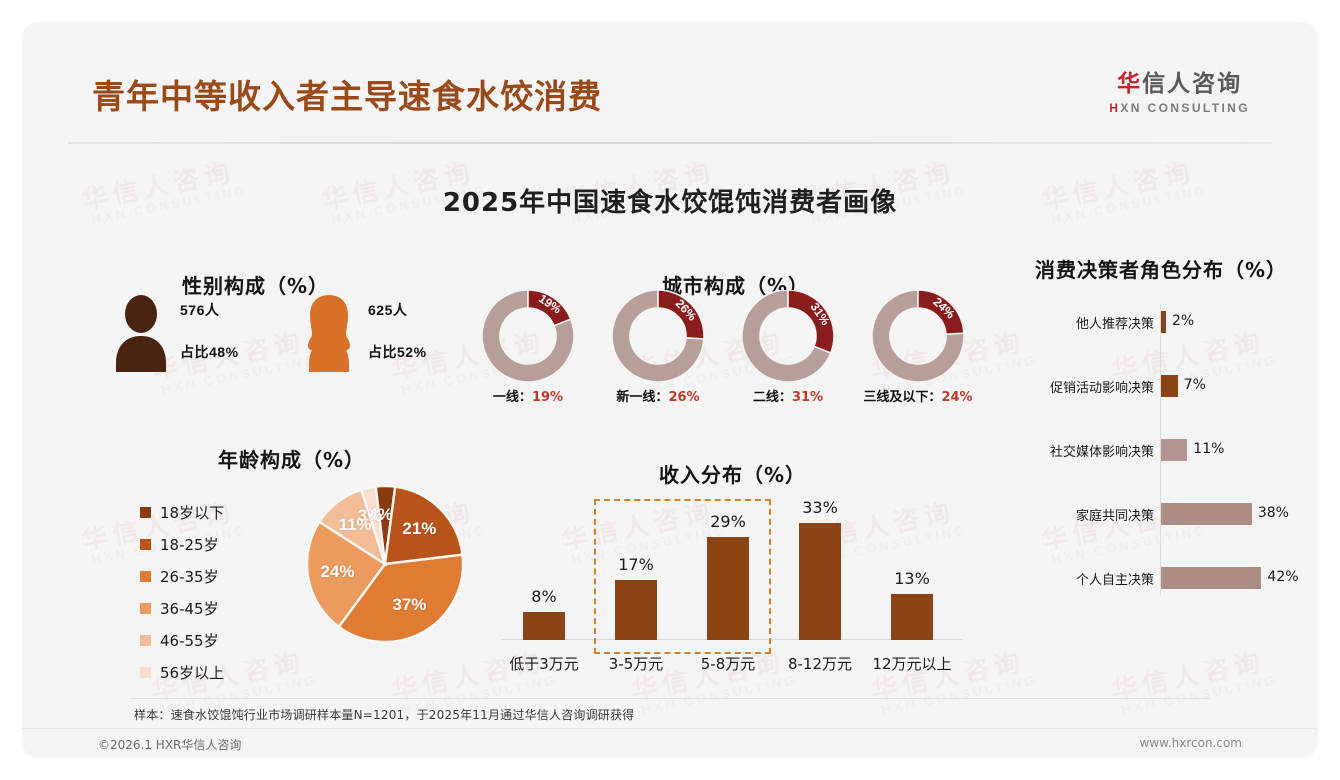  I want to click on female-icon, so click(329, 333).